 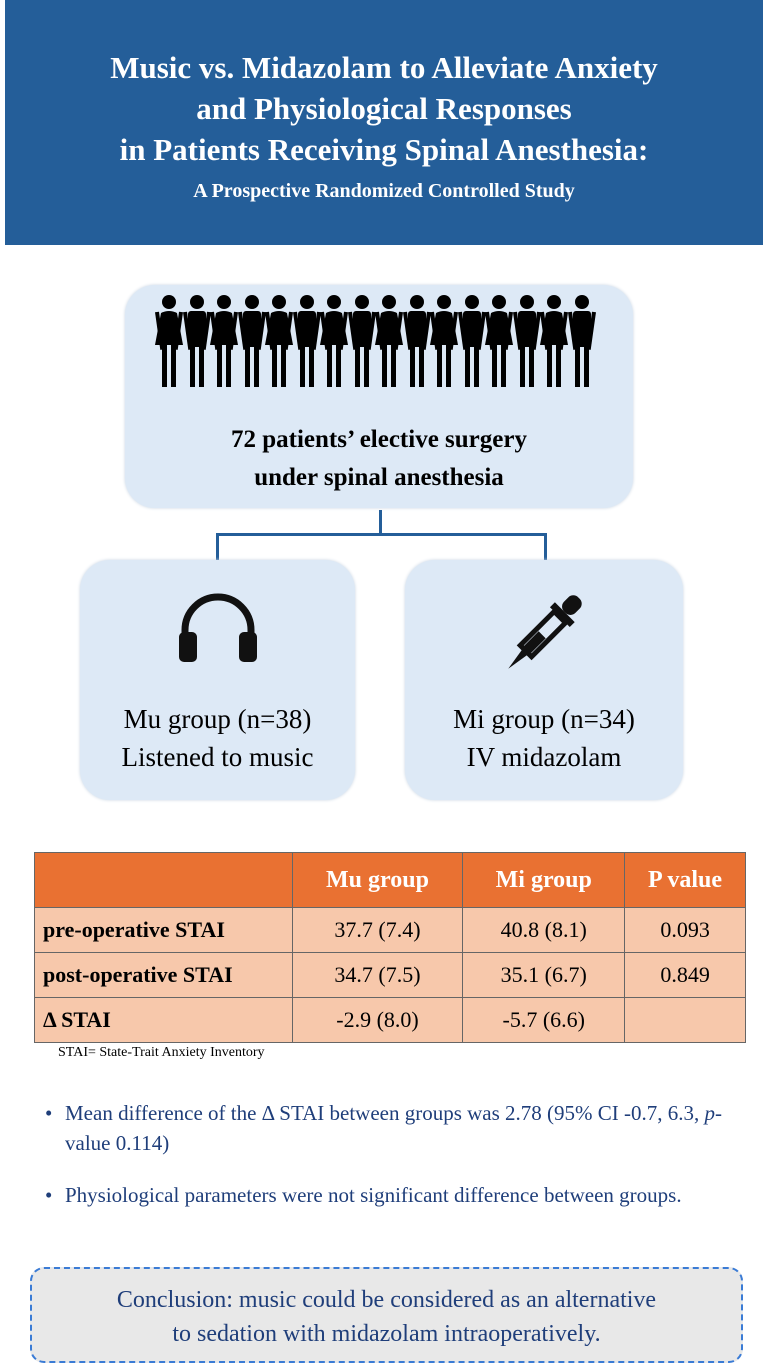 What do you see at coordinates (377, 880) in the screenshot?
I see `column-header: Mu group` at bounding box center [377, 880].